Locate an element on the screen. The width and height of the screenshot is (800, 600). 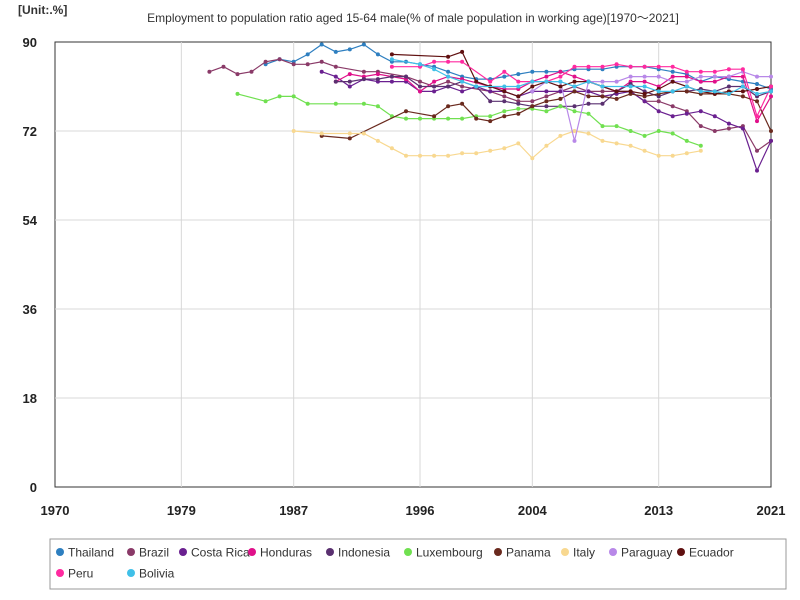
series-line-luxembourg is located at coordinates (469, 120).